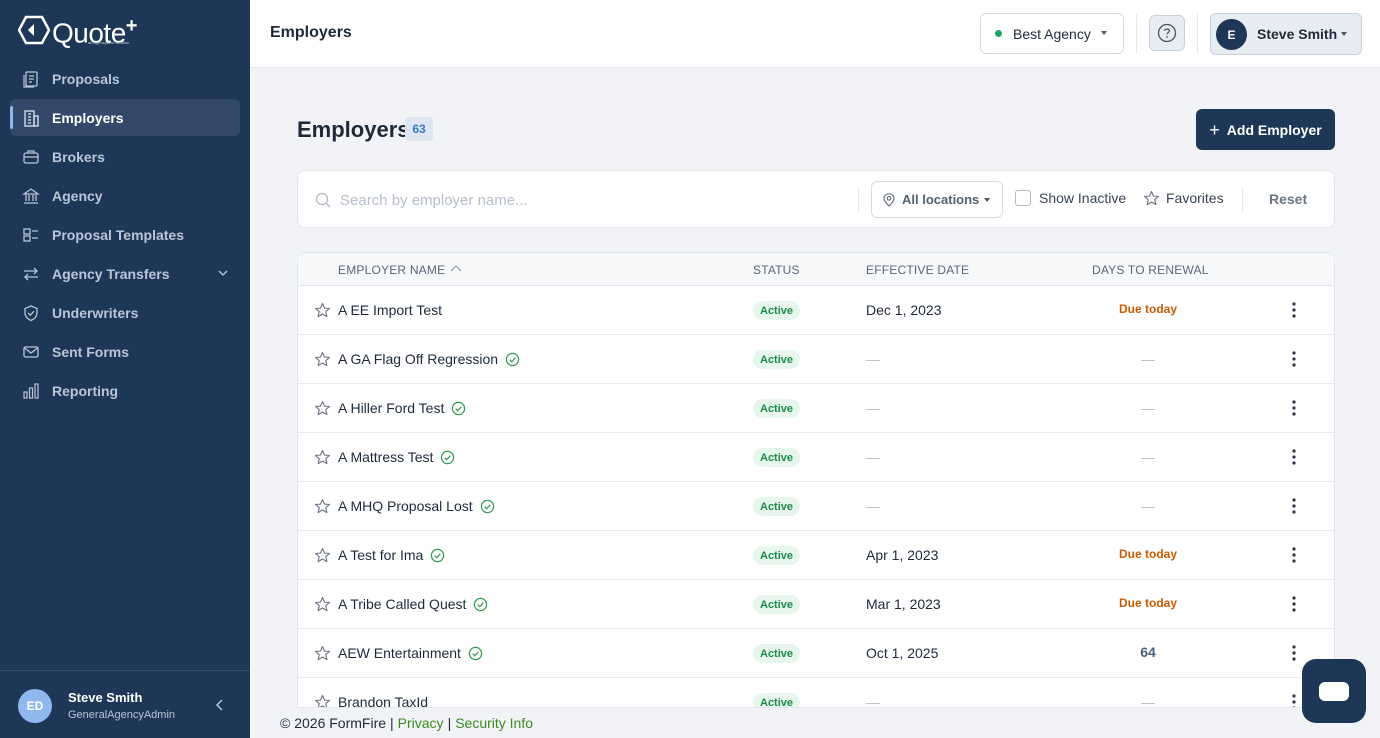 The height and width of the screenshot is (738, 1380). Describe the element at coordinates (125, 78) in the screenshot. I see `sidebar-item-proposals: Proposals` at that location.